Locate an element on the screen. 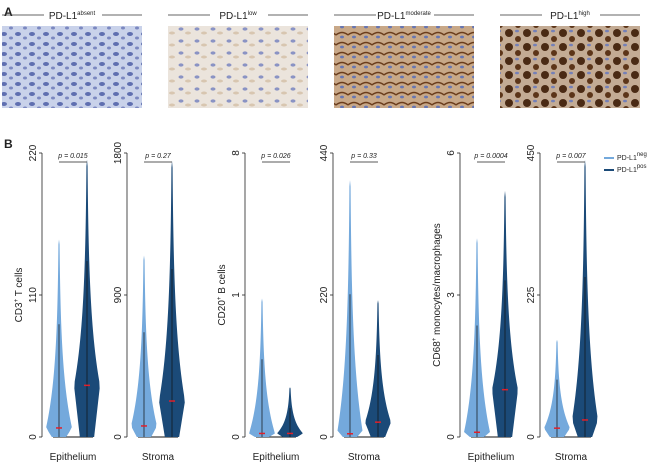  p-value: p = 0.33 is located at coordinates (363, 156).